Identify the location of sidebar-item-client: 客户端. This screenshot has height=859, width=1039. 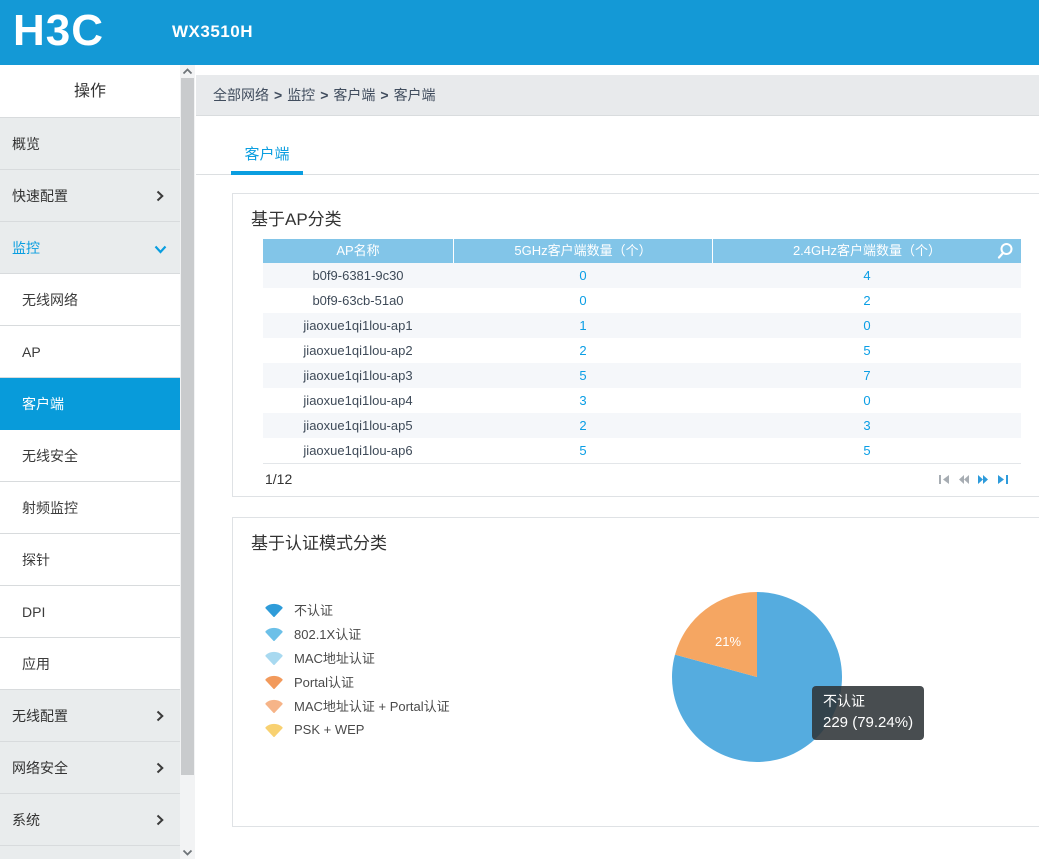
(90, 404).